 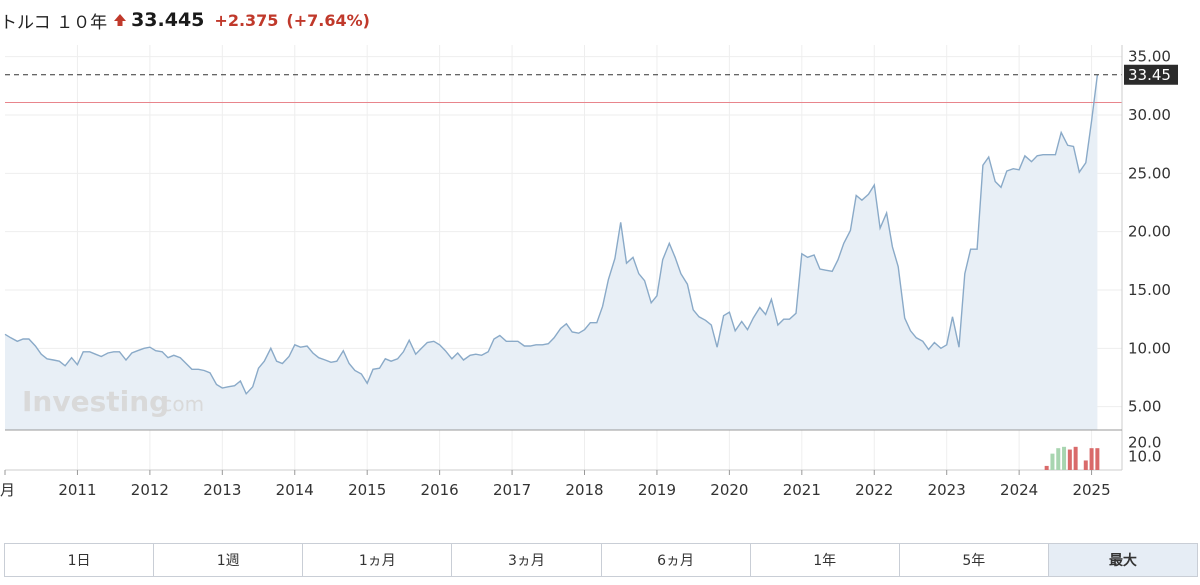 I want to click on instrument-header: トルコ １０年 33.445 +2.375 (+7.64%), so click(x=185, y=20).